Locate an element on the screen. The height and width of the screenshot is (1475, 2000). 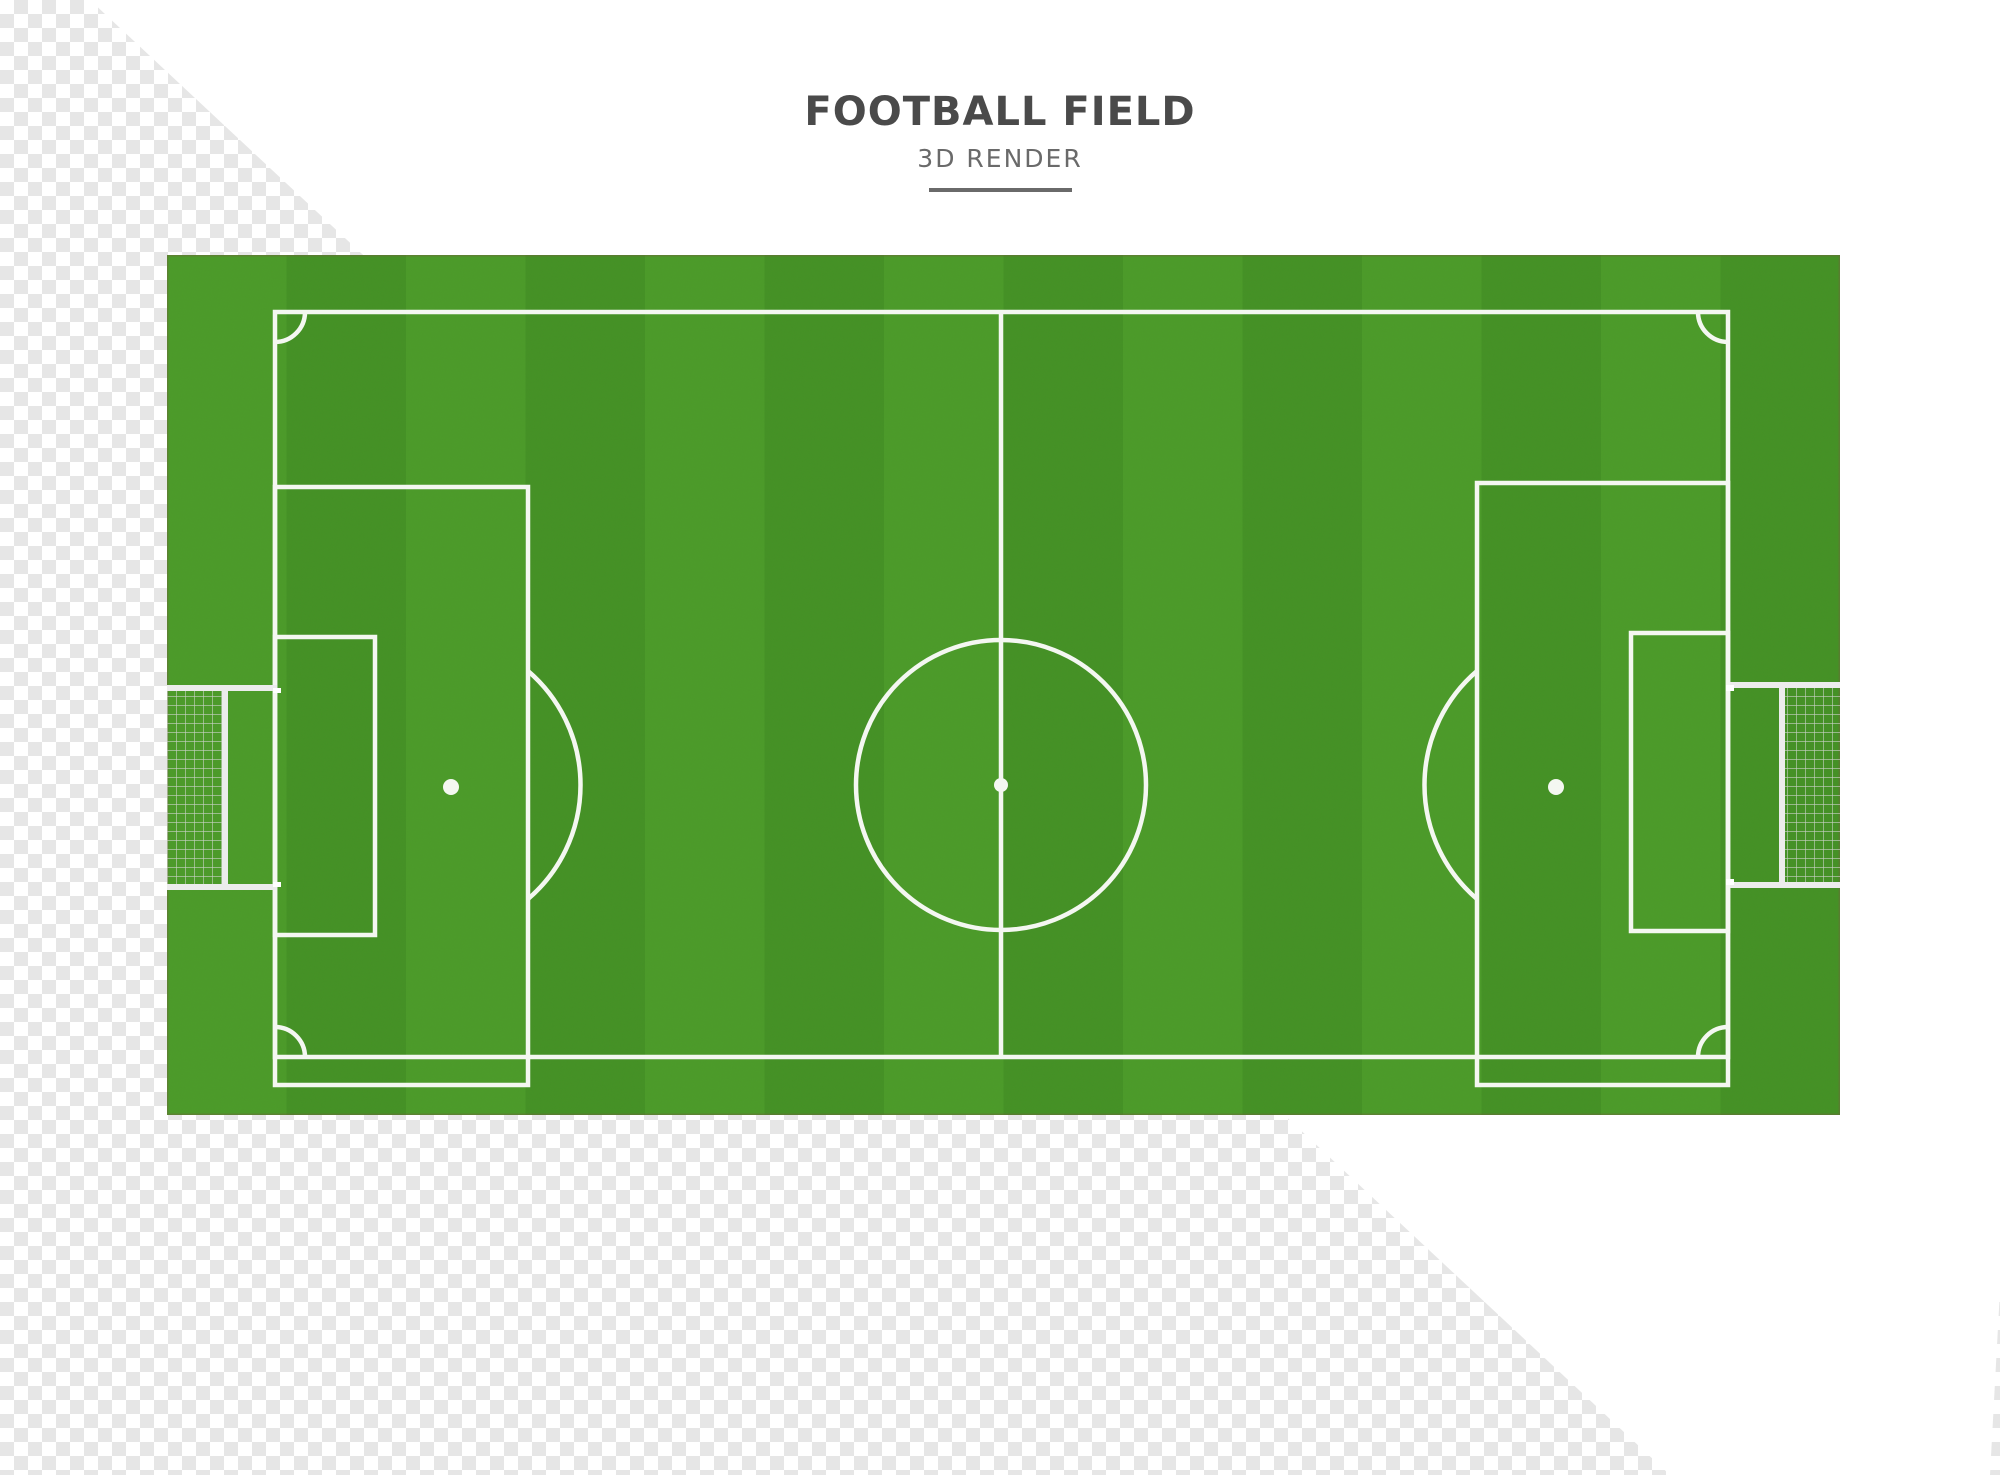
right-goal-frame is located at coordinates (1785, 785).